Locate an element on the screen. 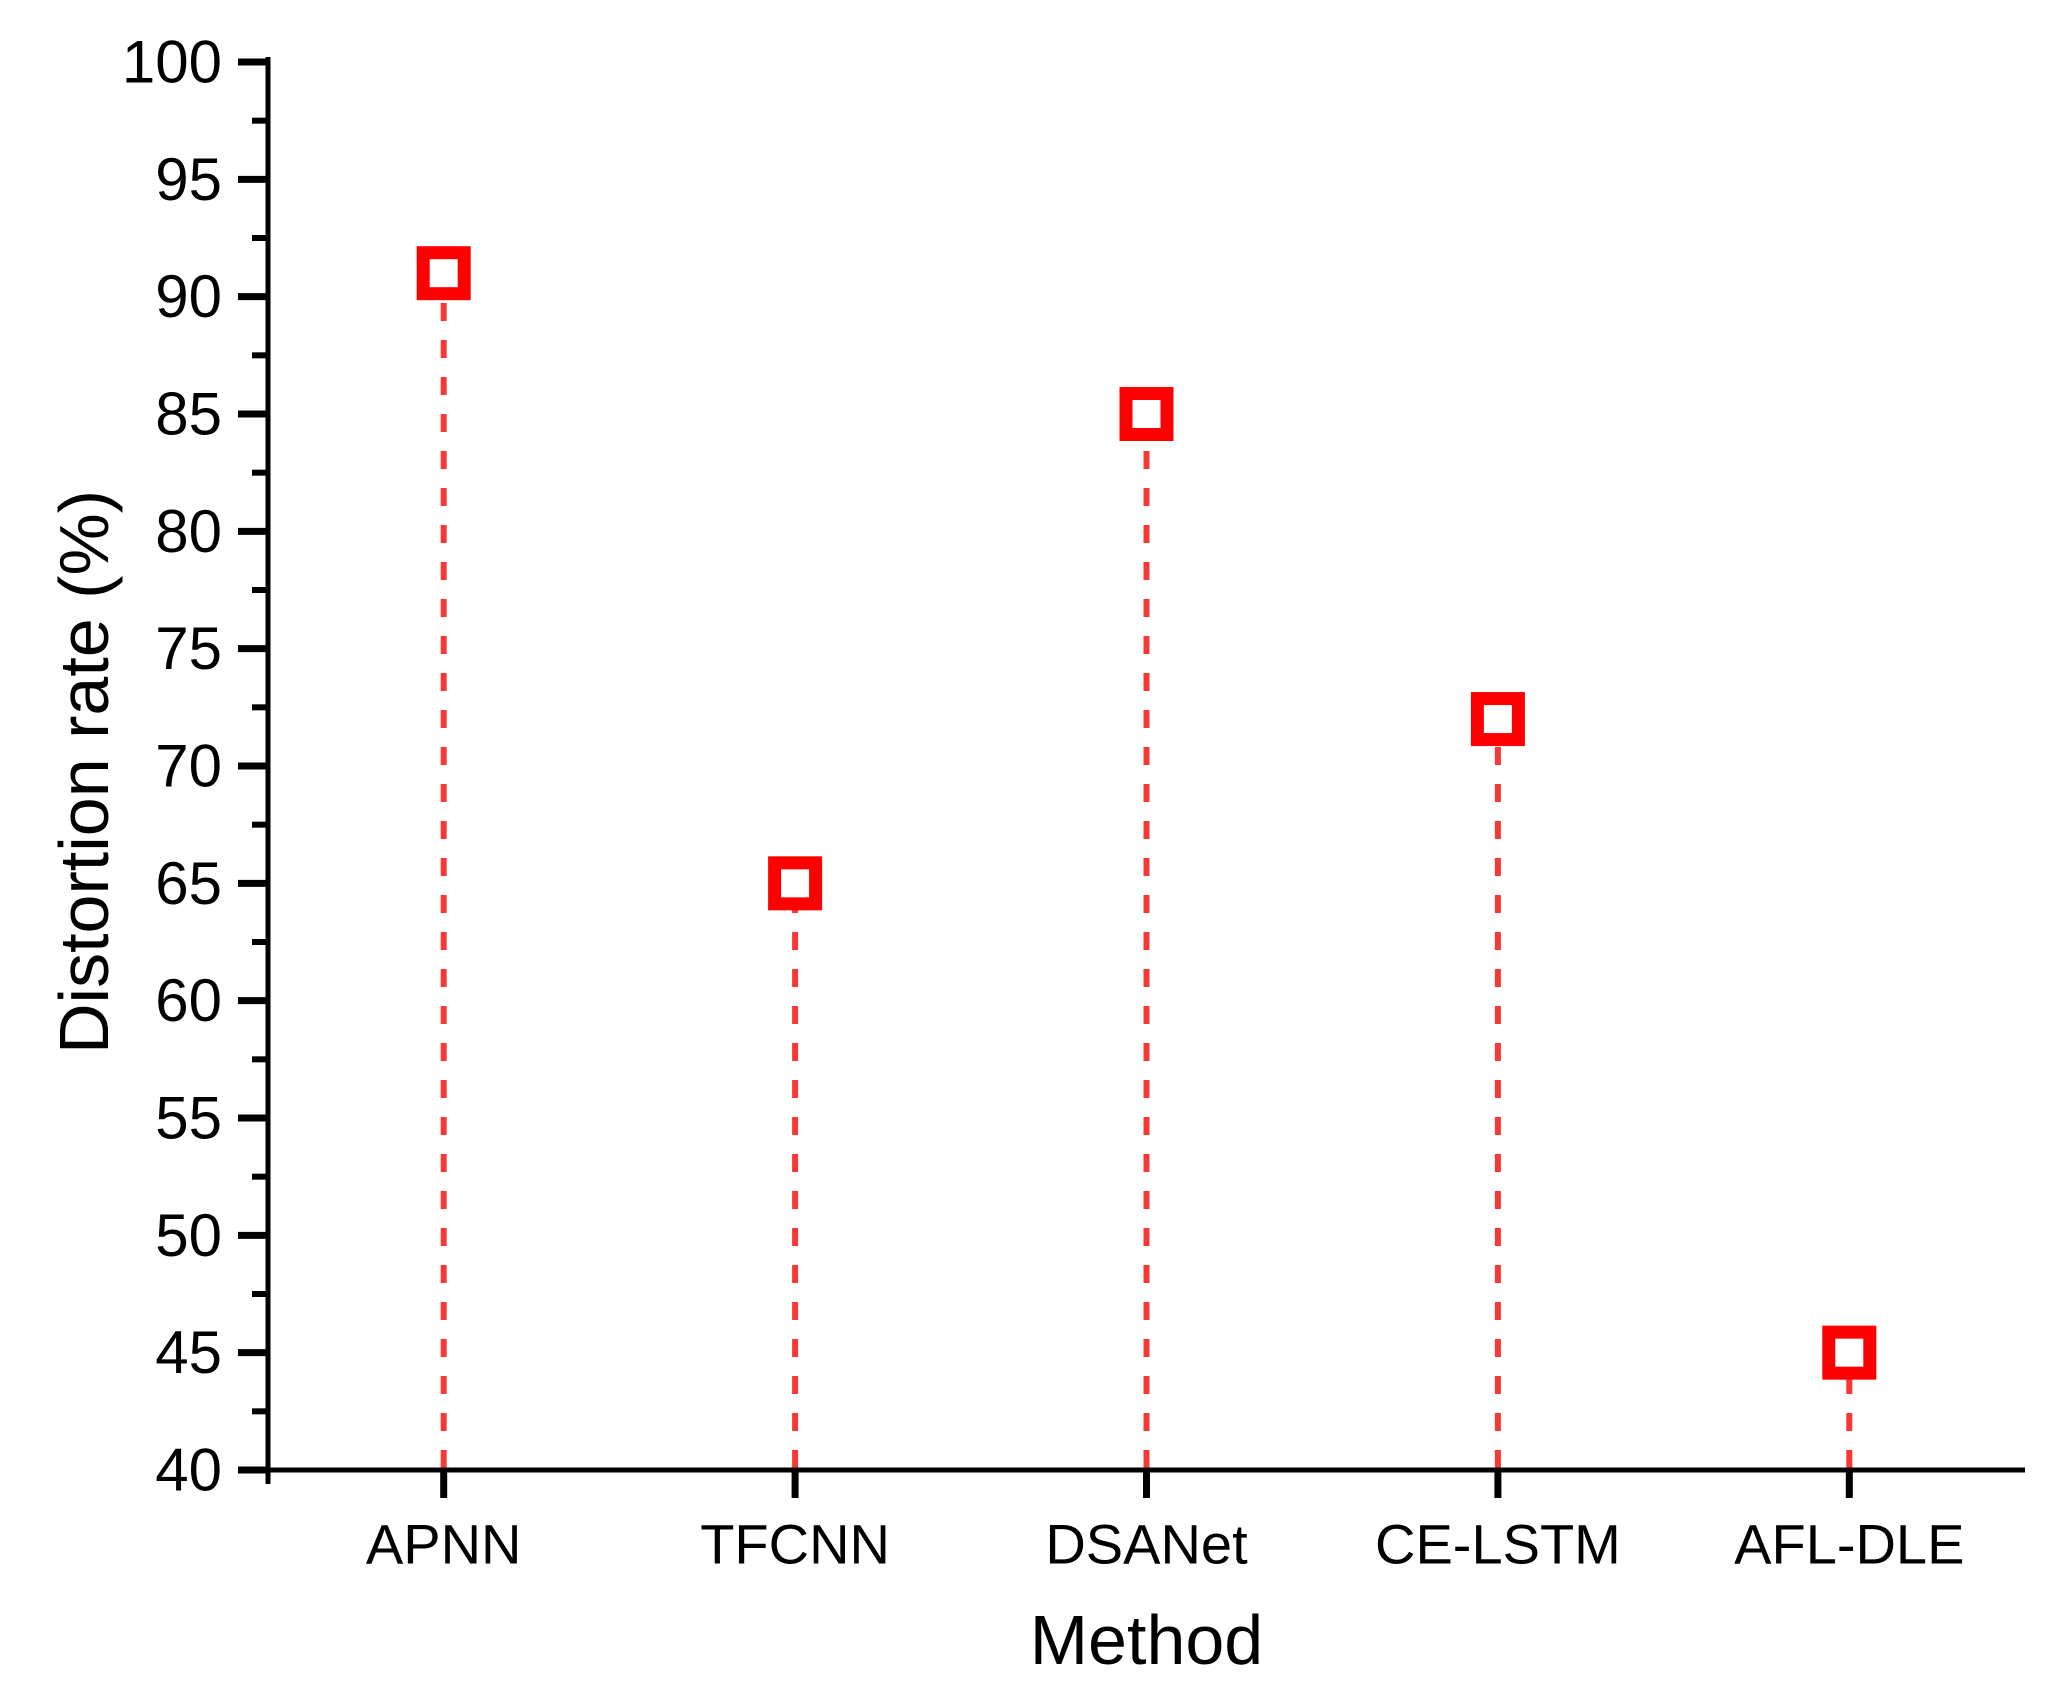  y-tick-label: 50 is located at coordinates (188, 1235).